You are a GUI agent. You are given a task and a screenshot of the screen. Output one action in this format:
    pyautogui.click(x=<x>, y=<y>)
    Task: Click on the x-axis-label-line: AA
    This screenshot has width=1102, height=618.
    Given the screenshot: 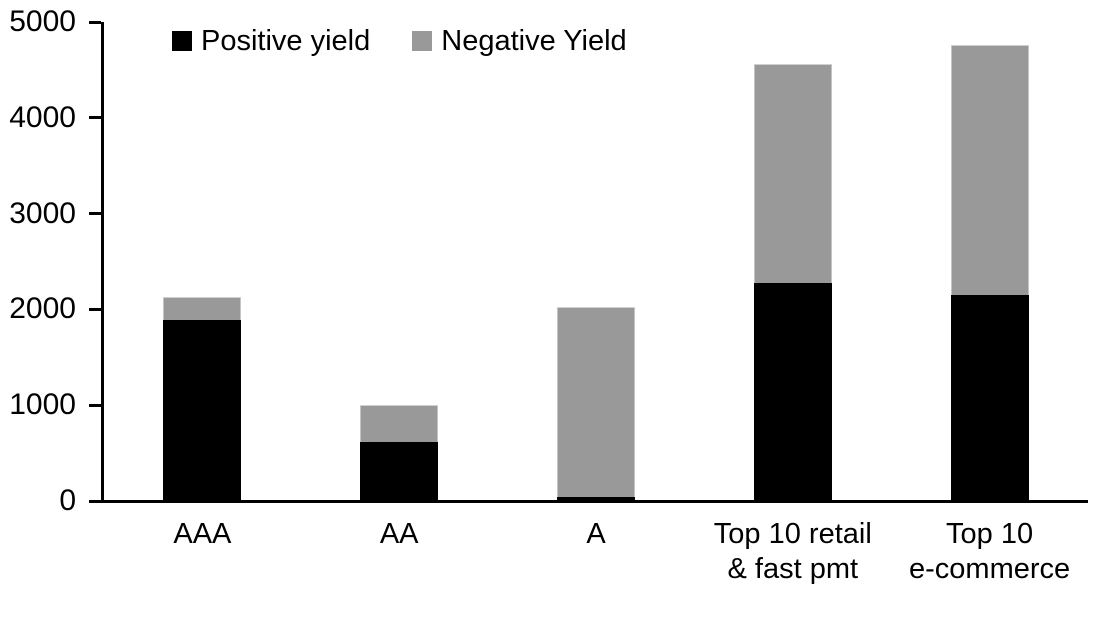 What is the action you would take?
    pyautogui.click(x=399, y=534)
    